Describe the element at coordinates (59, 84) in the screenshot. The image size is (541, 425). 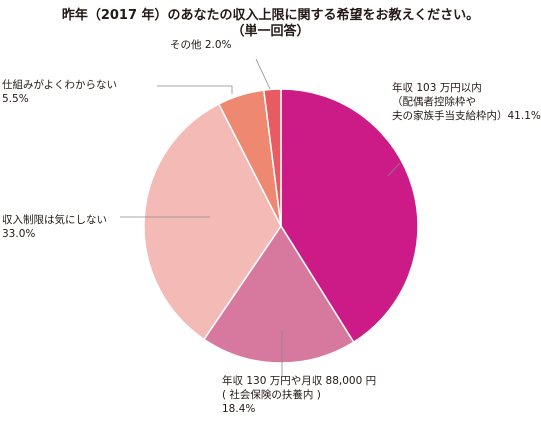
I see `slice-label-4-line-1: 仕組みがよくわからない` at that location.